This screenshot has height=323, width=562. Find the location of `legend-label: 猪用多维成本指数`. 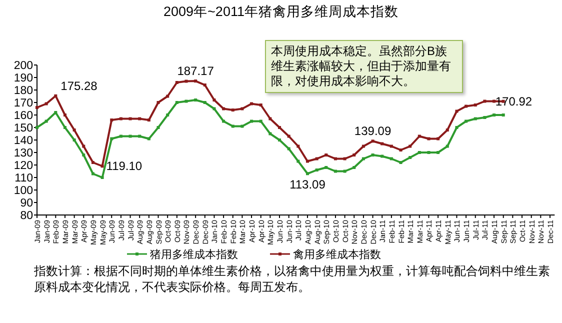

legend-label: 猪用多维成本指数 is located at coordinates (194, 254).